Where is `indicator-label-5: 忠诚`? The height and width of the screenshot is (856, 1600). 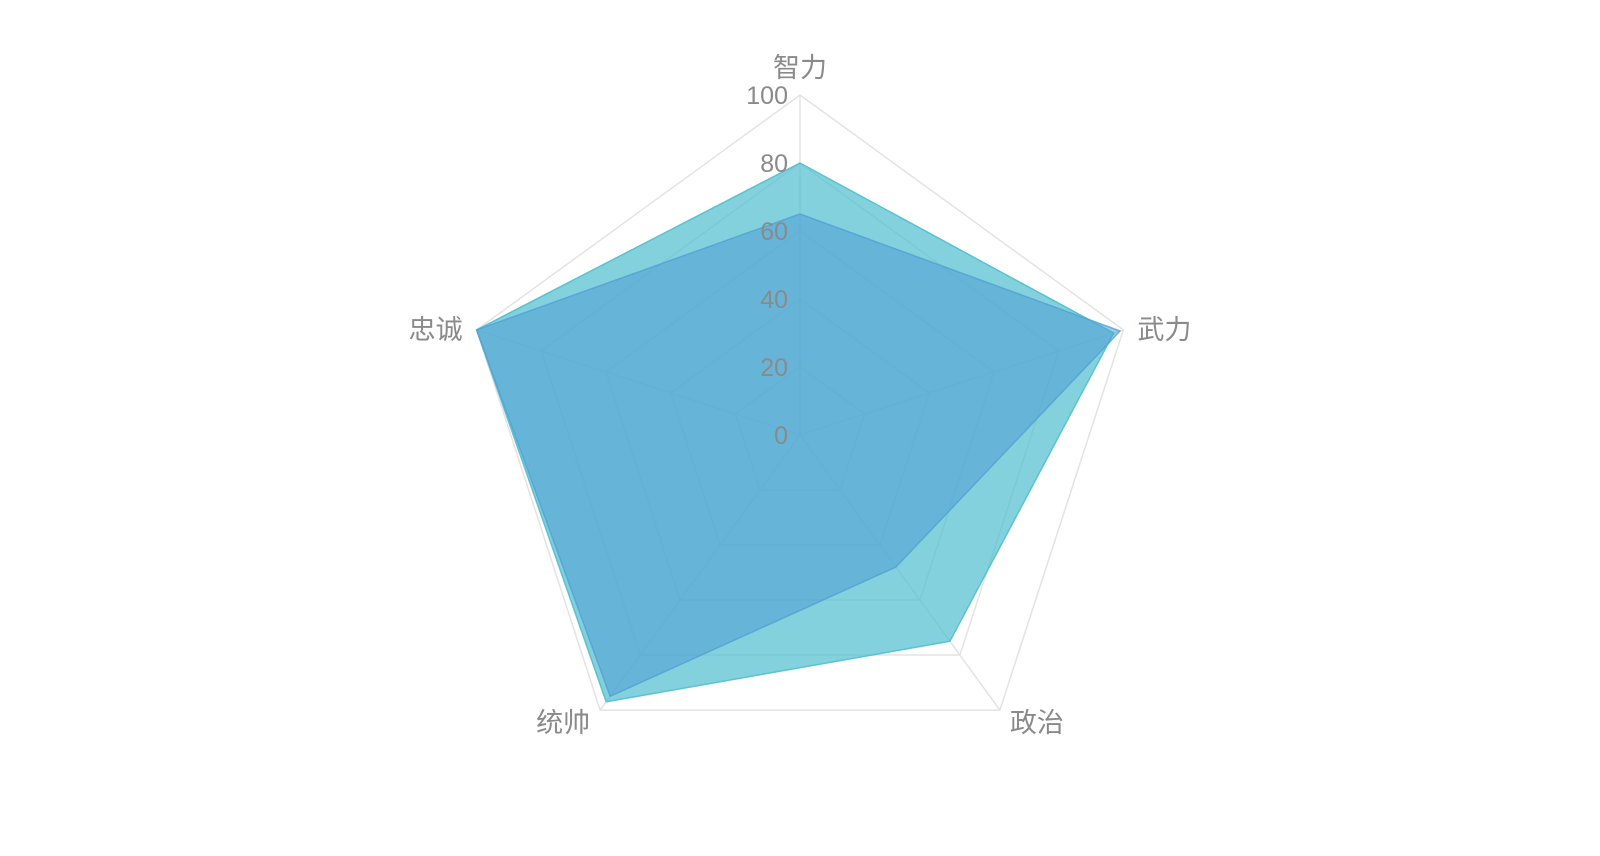
indicator-label-5: 忠诚 is located at coordinates (436, 330).